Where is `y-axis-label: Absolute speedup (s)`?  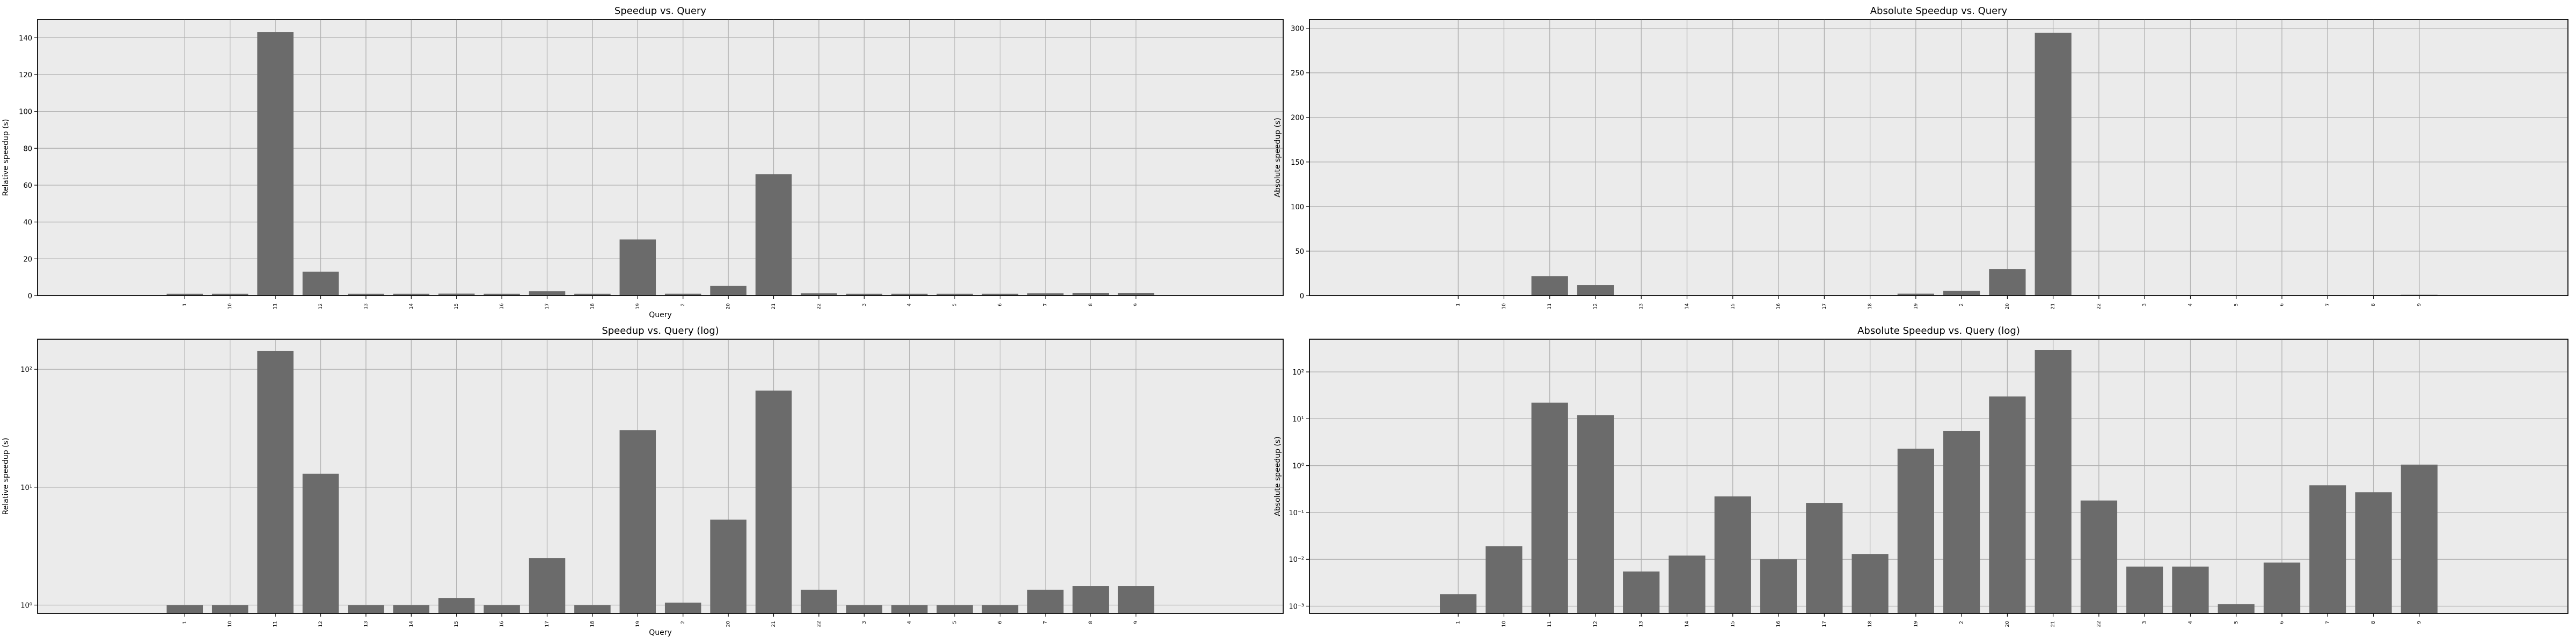
y-axis-label: Absolute speedup (s) is located at coordinates (1278, 157).